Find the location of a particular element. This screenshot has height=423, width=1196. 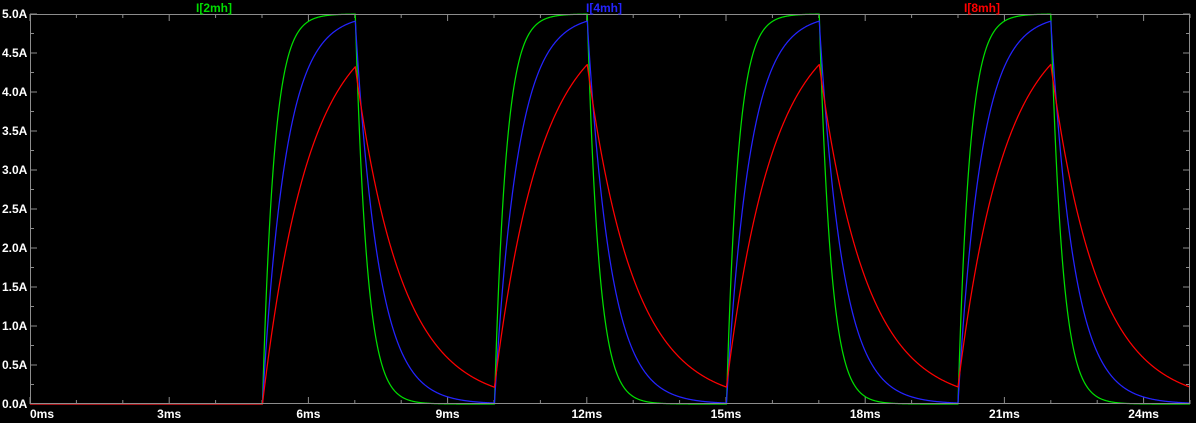

y-tick-label: 2.5A is located at coordinates (15, 209).